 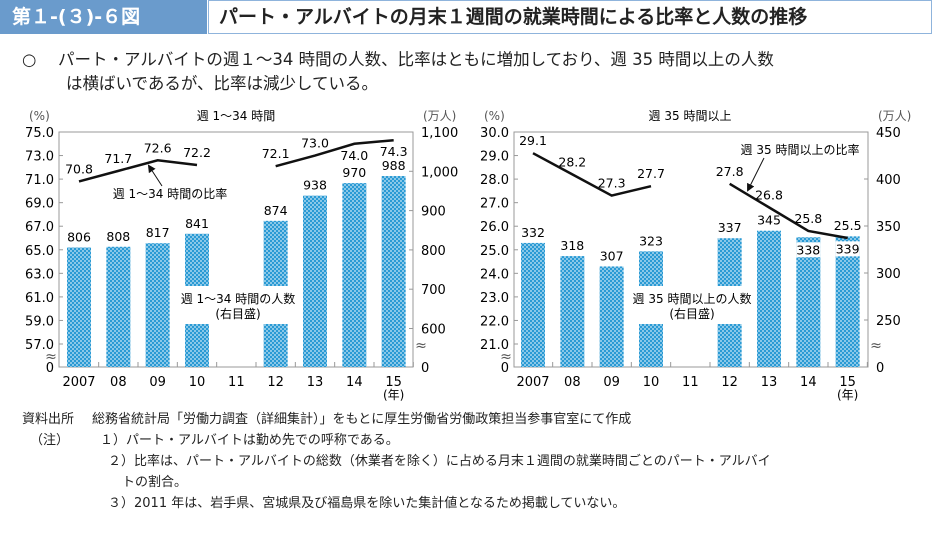 What do you see at coordinates (170, 193) in the screenshot?
I see `line-series-label: 週 1～34 時間の比率` at bounding box center [170, 193].